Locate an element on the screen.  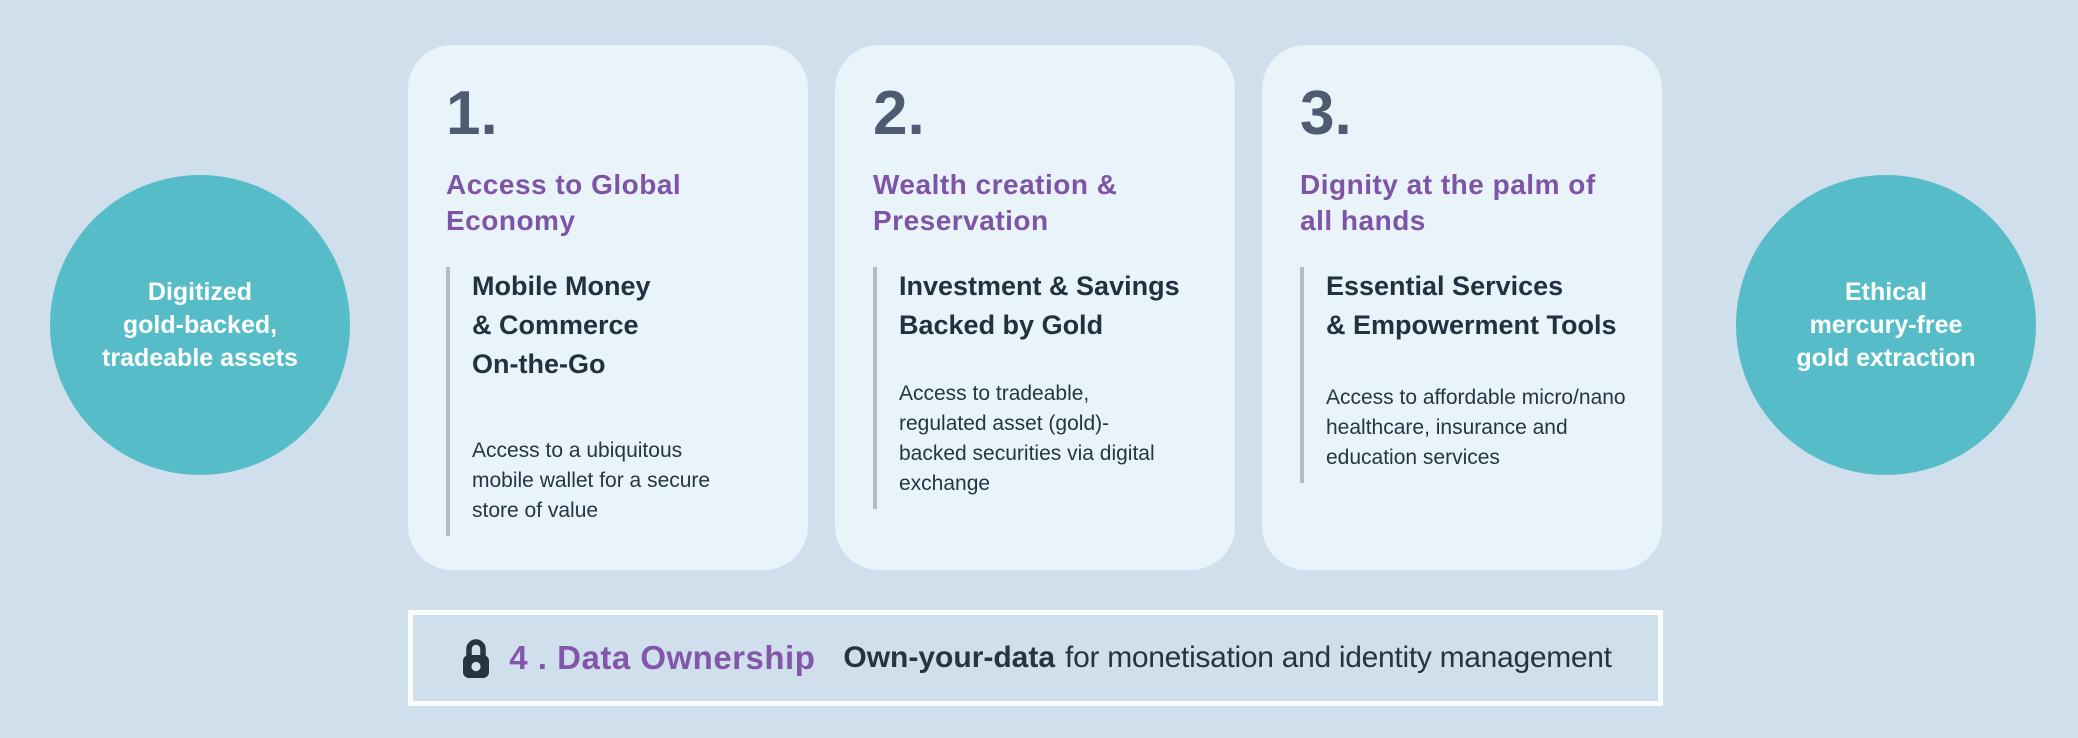
left-circle-text: Digitized gold-backed, tradeable assets is located at coordinates (200, 324).